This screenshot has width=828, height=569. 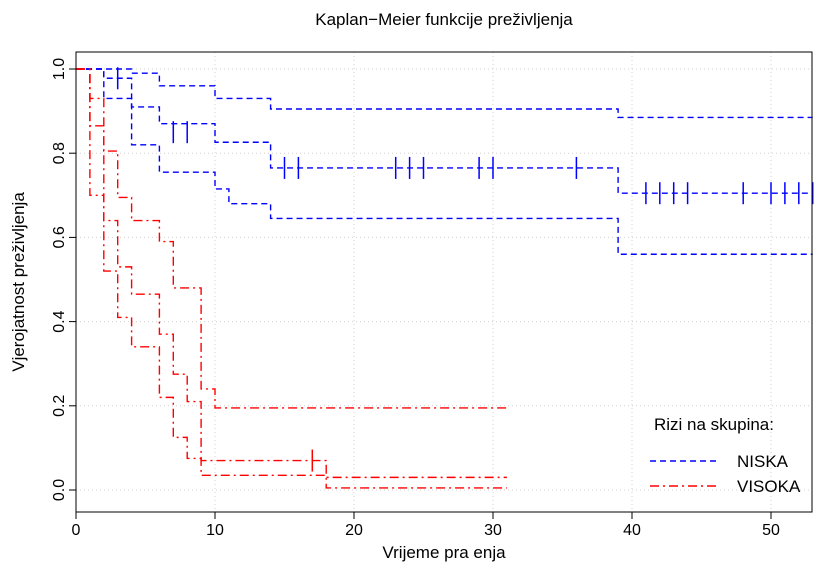 I want to click on x-tick-label: 40, so click(x=632, y=530).